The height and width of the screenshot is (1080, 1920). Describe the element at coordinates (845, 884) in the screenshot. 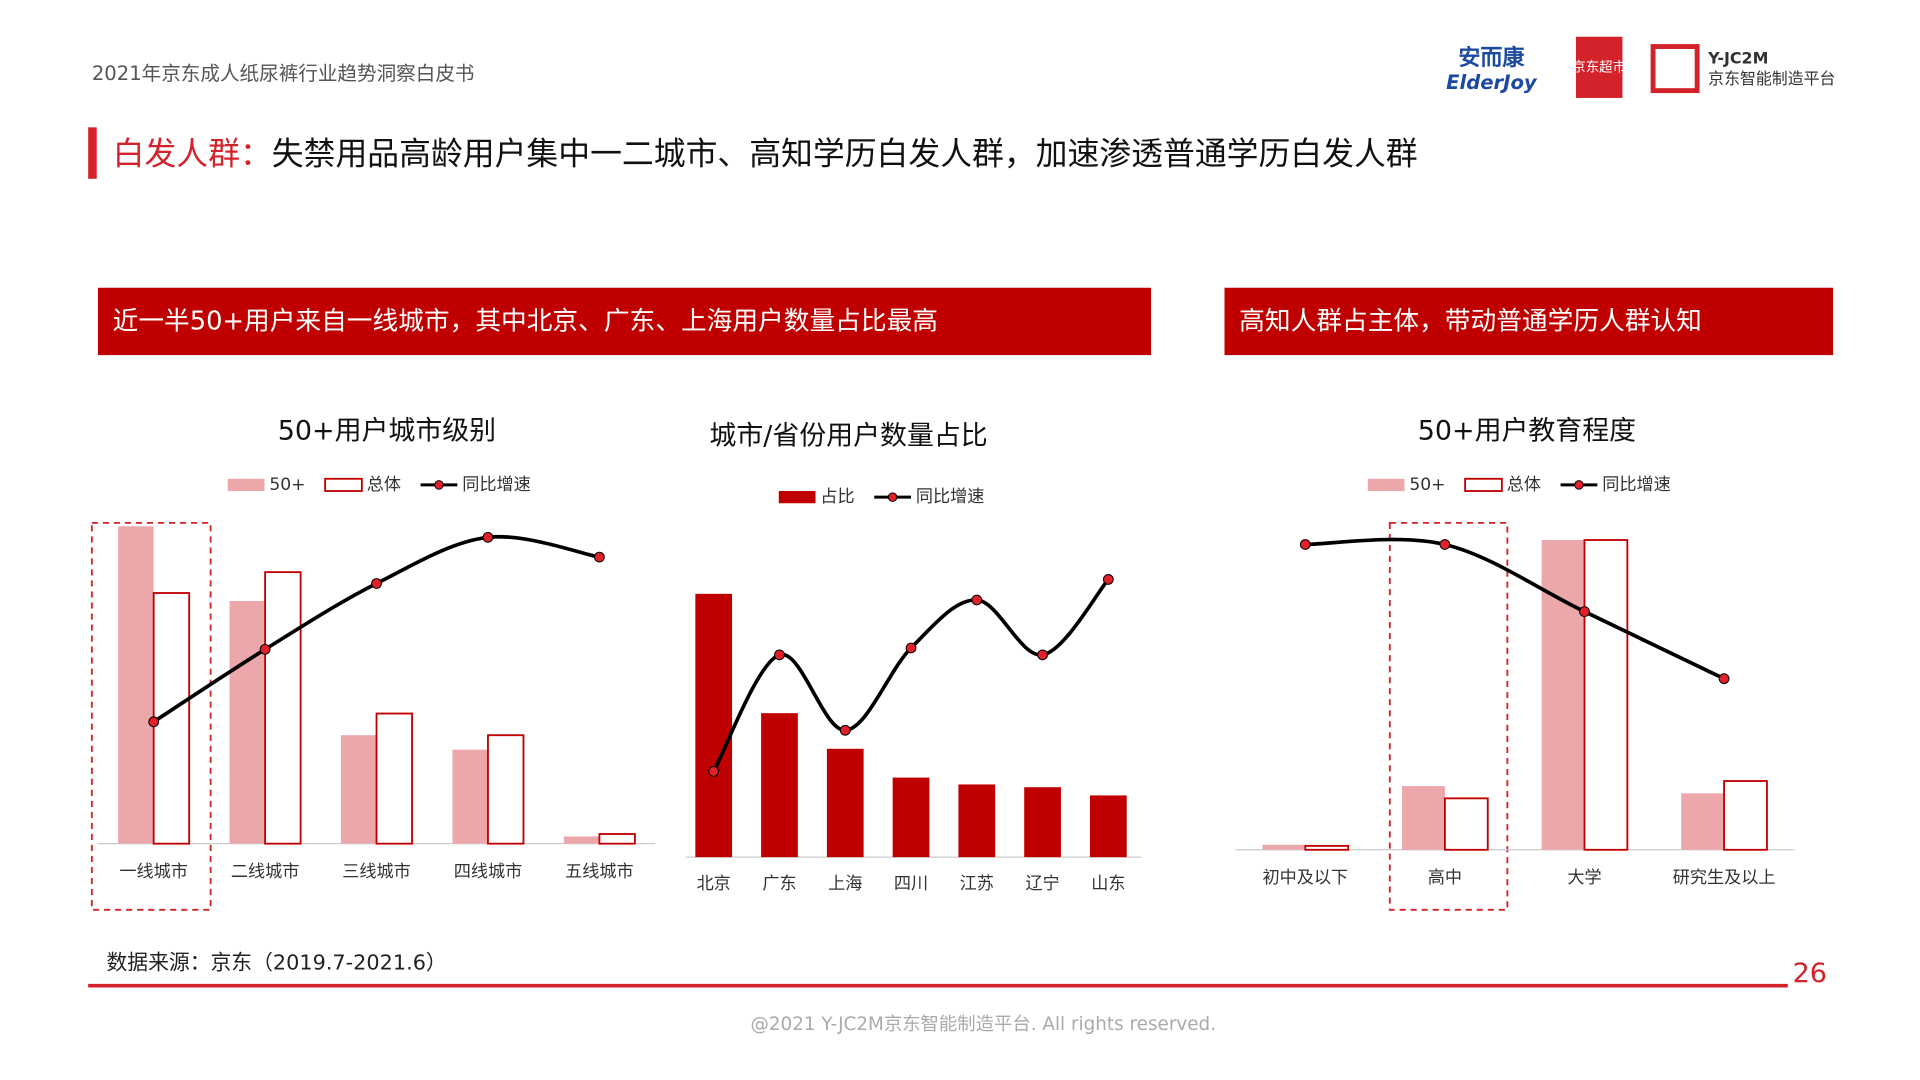

I see `x-tick-label: 上海` at that location.